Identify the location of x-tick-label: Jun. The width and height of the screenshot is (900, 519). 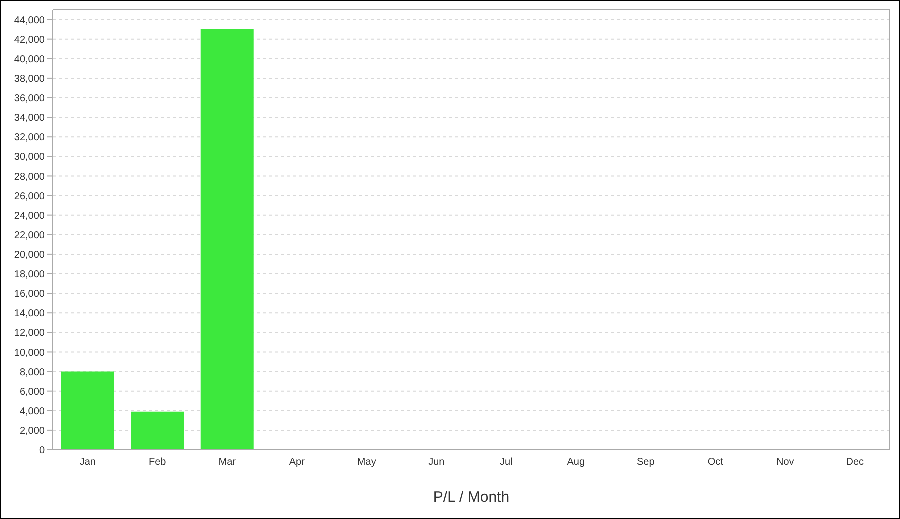
(436, 462).